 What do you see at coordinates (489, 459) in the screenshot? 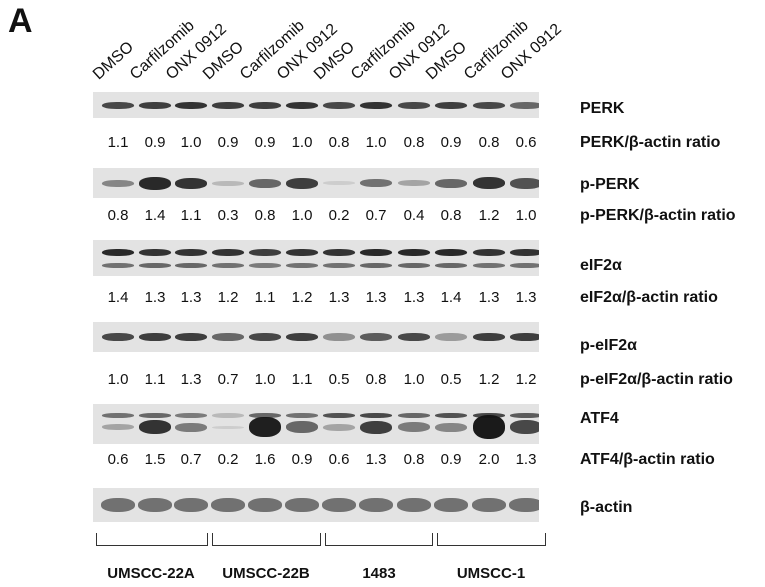
I see `ratio-value: 2.0` at bounding box center [489, 459].